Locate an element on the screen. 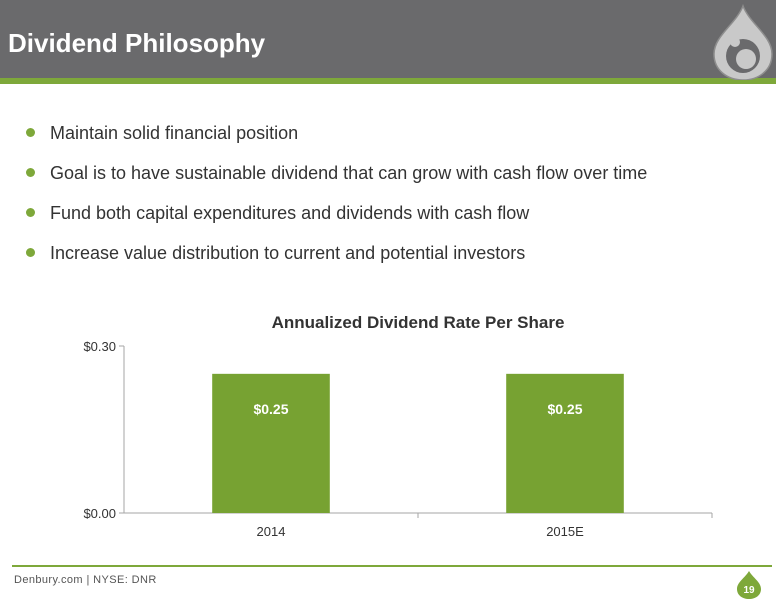 This screenshot has width=776, height=600. x-tick-label: 2015E is located at coordinates (565, 531).